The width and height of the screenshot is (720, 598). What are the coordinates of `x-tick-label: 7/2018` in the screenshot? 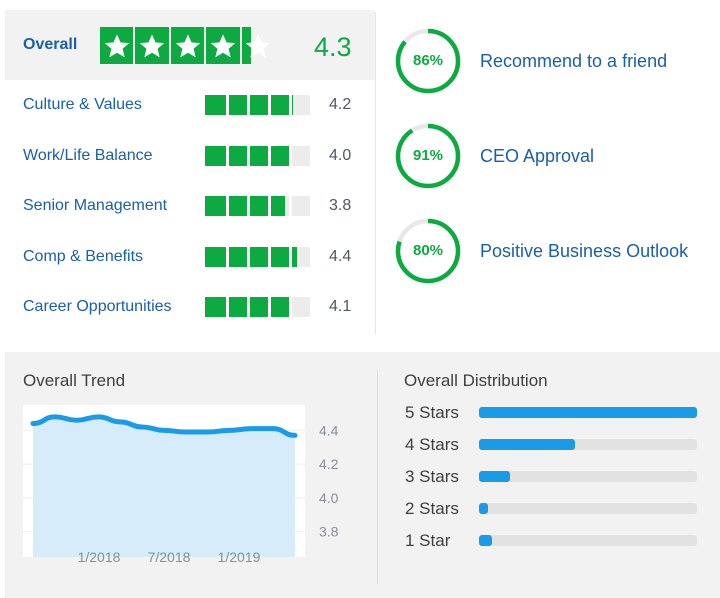 It's located at (169, 557).